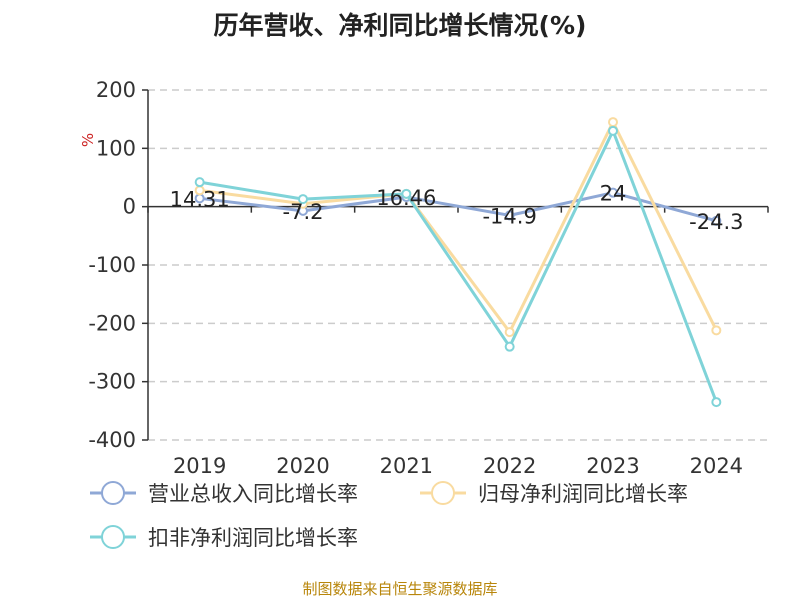 This screenshot has height=600, width=800. I want to click on data-label: 16.46, so click(406, 198).